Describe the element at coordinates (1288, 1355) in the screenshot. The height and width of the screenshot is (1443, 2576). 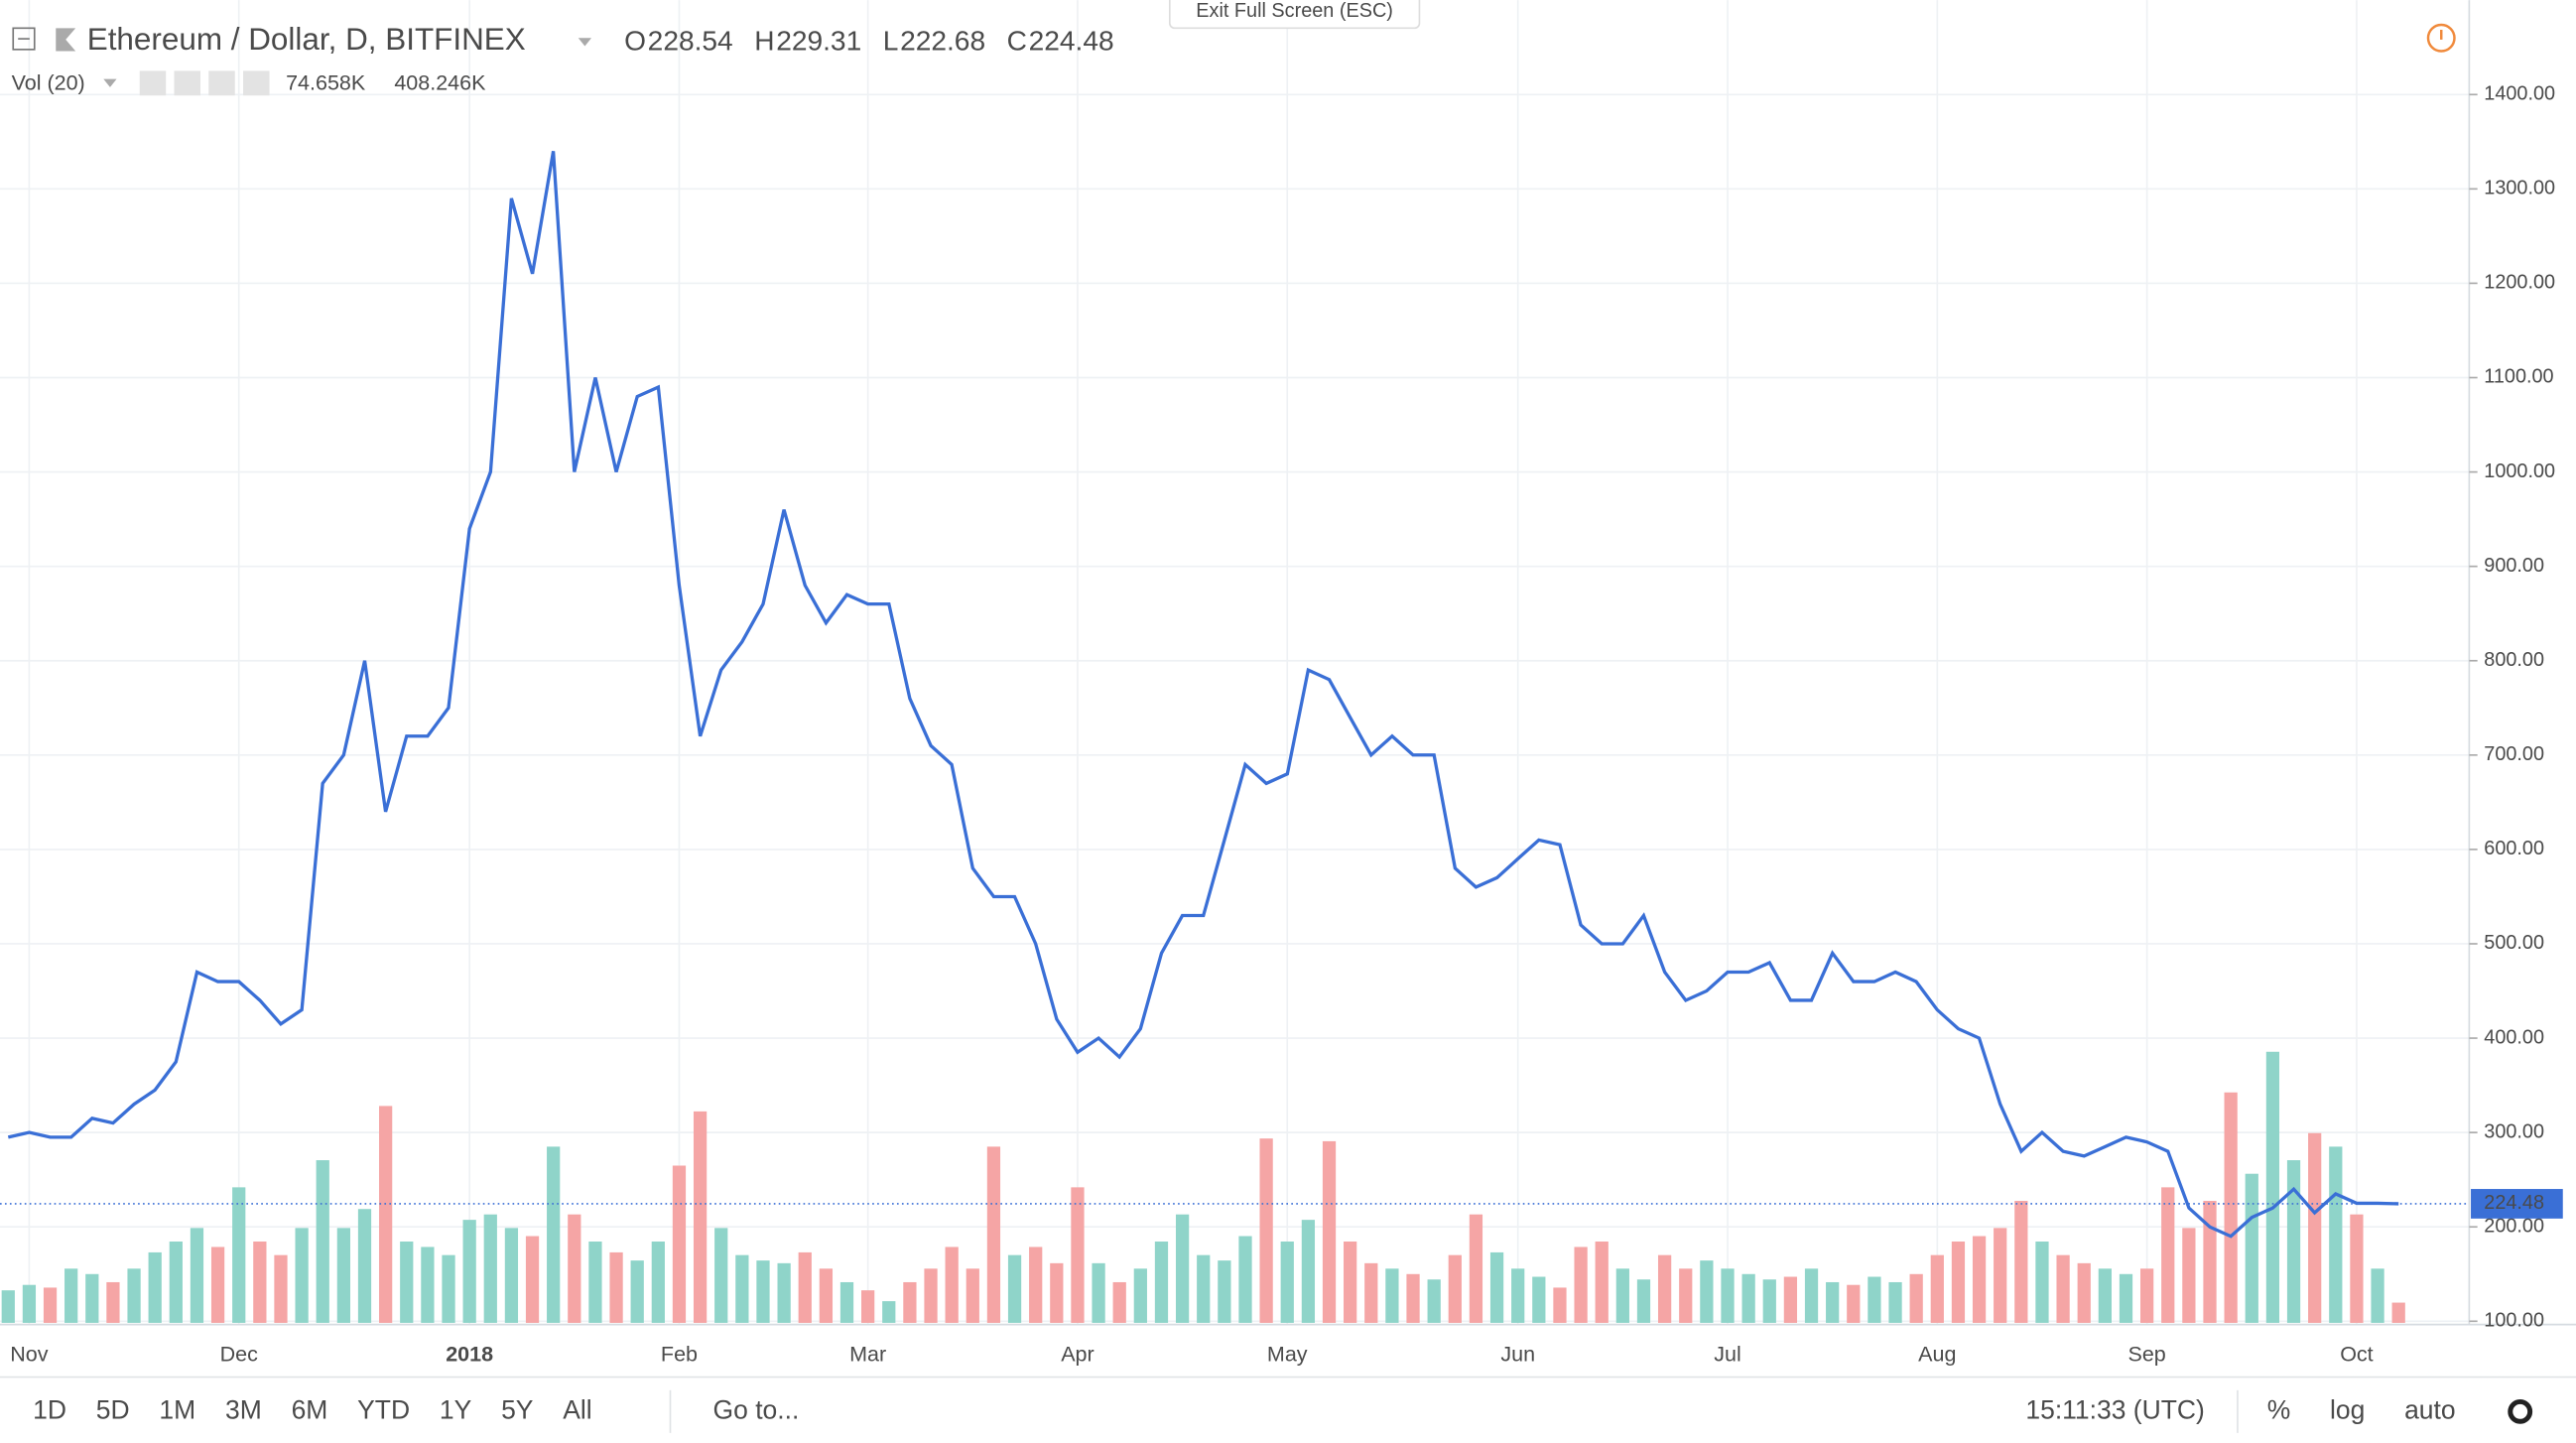
I see `x-tick-label: May` at that location.